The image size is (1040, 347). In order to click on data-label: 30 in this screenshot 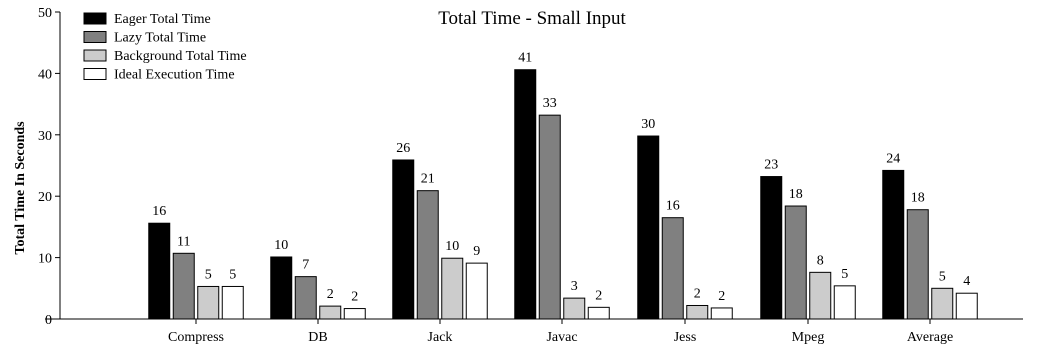, I will do `click(648, 124)`.